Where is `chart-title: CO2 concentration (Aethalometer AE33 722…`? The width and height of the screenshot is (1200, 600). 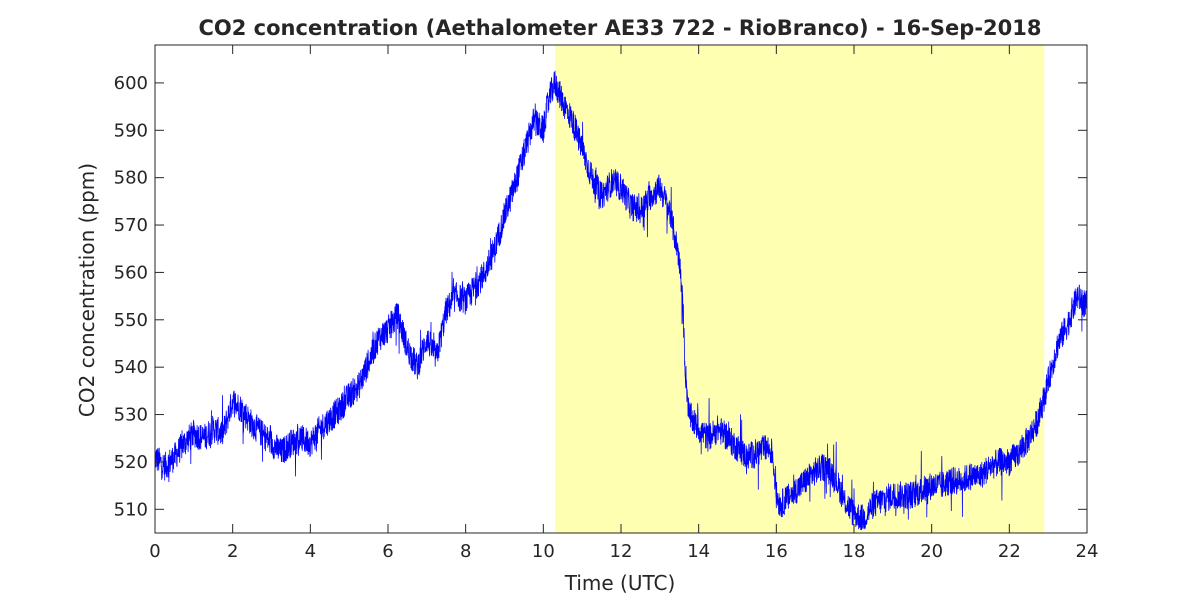 chart-title: CO2 concentration (Aethalometer AE33 722… is located at coordinates (620, 28).